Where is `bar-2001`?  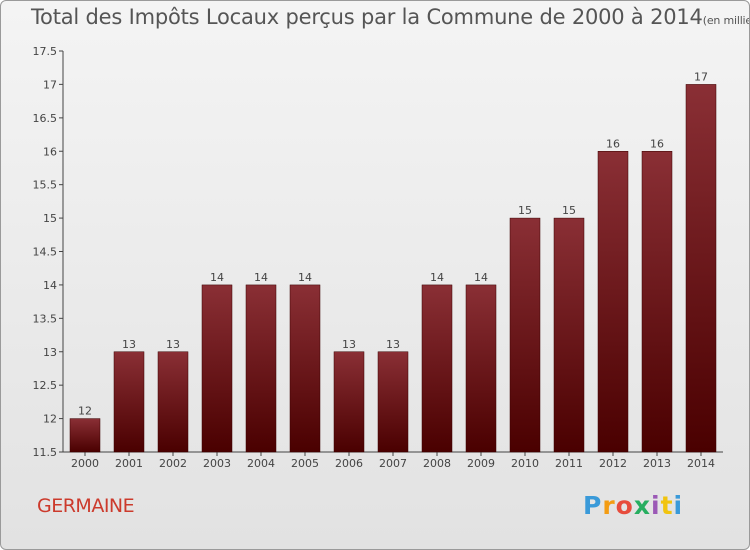
bar-2001 is located at coordinates (129, 402).